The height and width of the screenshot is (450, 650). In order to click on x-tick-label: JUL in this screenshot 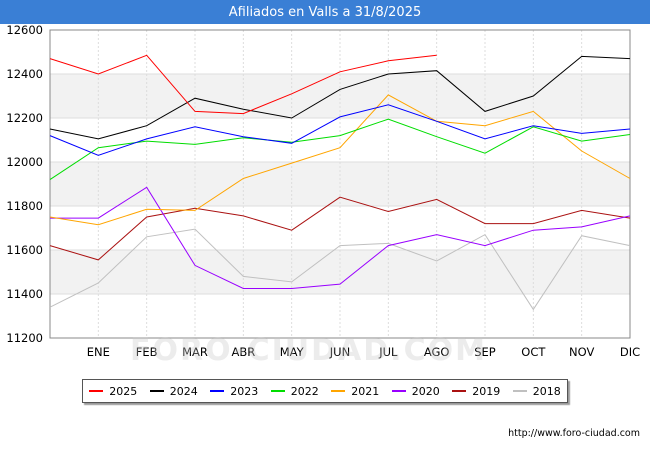, I will do `click(388, 352)`.